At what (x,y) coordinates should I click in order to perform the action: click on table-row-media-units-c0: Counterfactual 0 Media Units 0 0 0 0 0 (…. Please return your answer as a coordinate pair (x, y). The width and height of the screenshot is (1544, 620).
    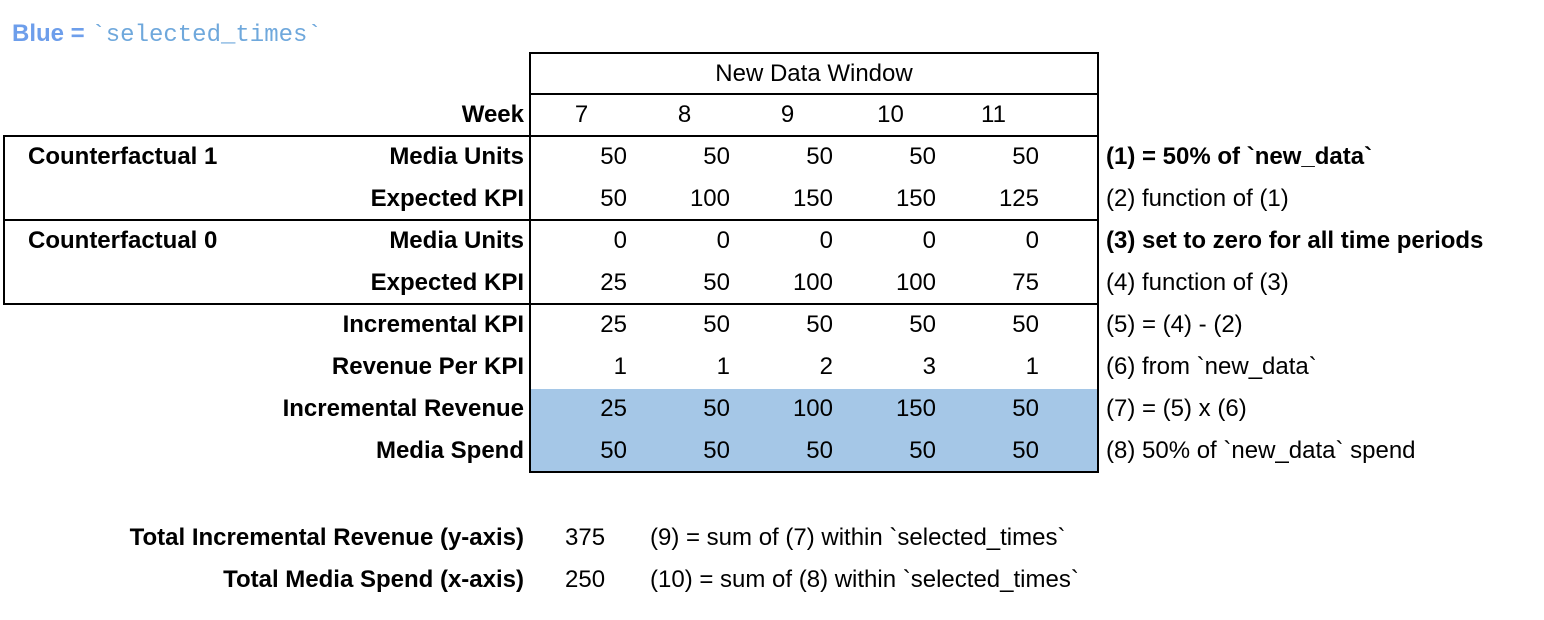
    Looking at the image, I should click on (772, 241).